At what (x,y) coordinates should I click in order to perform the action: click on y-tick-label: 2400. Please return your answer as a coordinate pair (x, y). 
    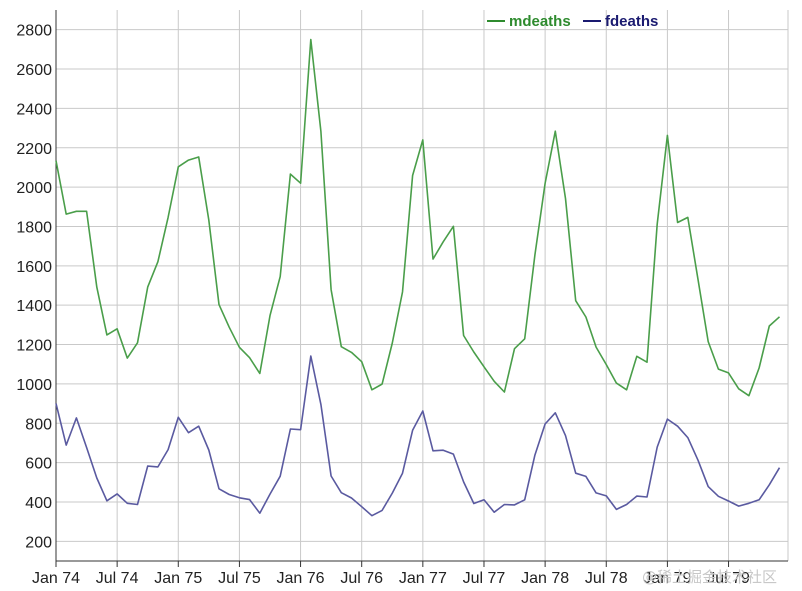
    Looking at the image, I should click on (34, 109).